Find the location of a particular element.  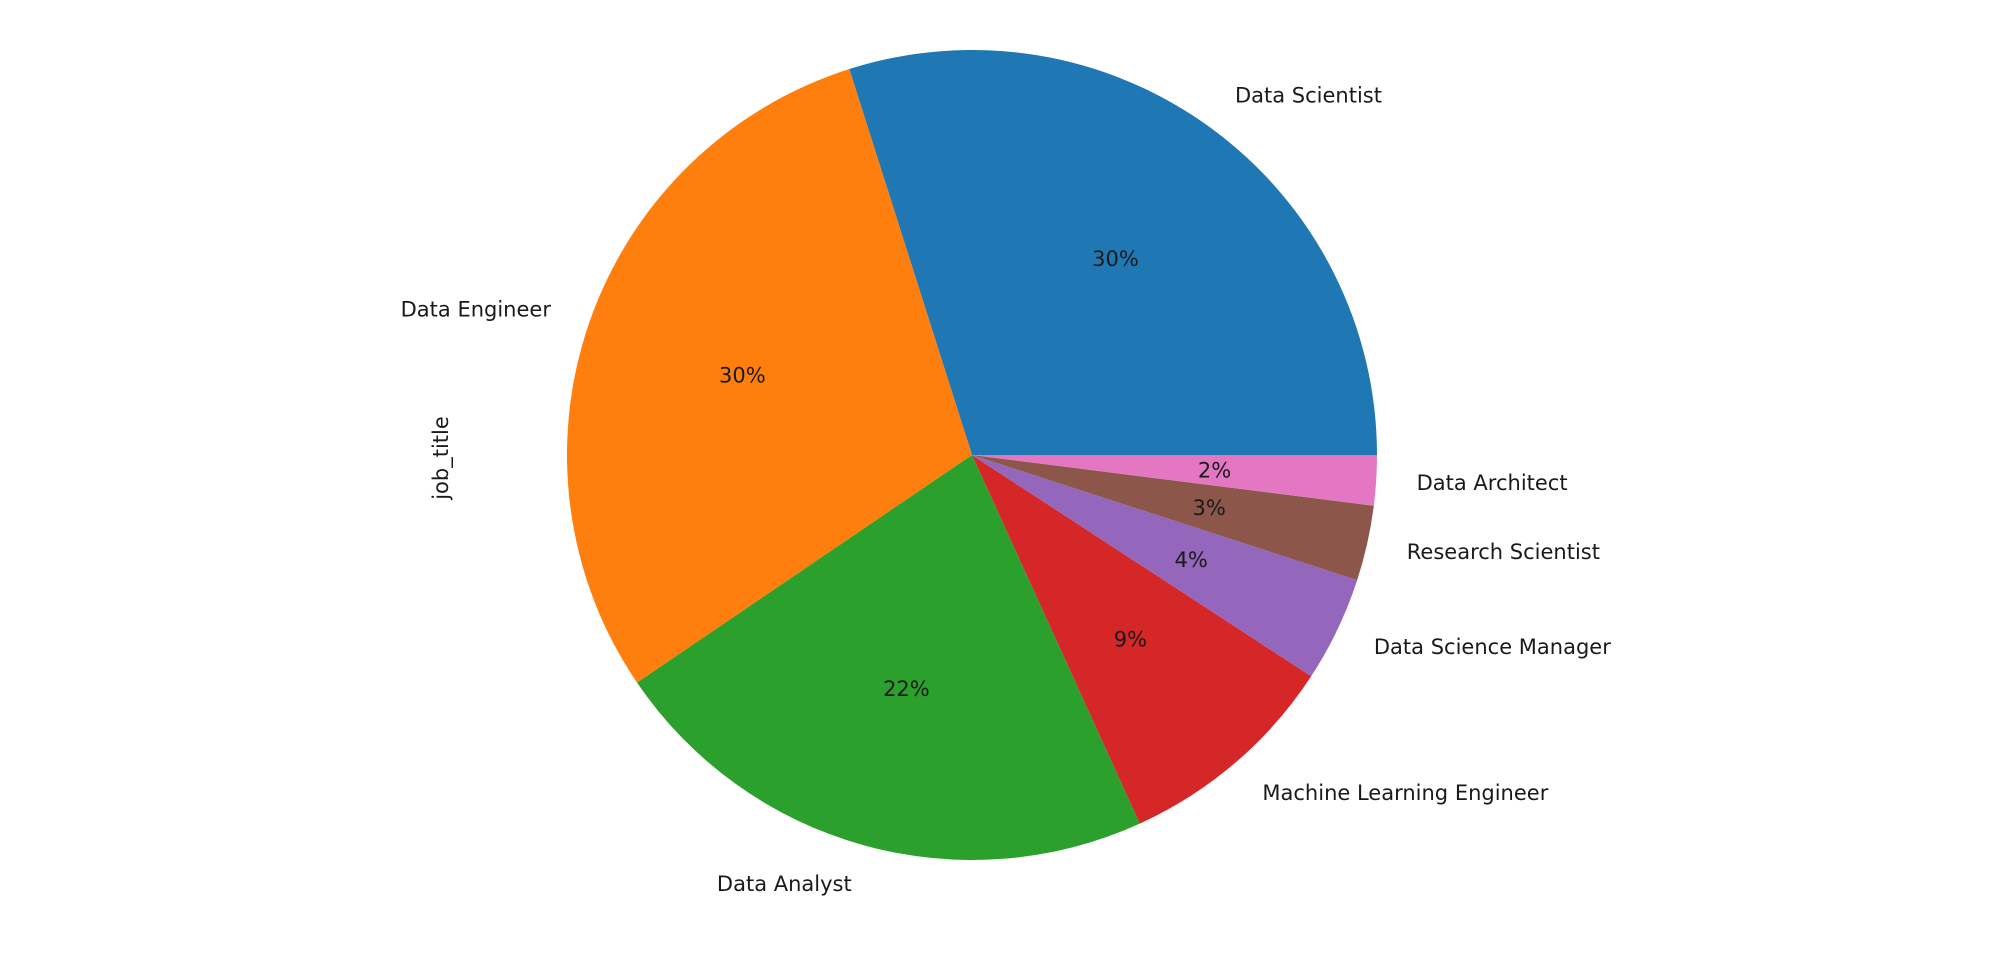

pct-label-machine-learning-engineer: 9% is located at coordinates (1130, 639).